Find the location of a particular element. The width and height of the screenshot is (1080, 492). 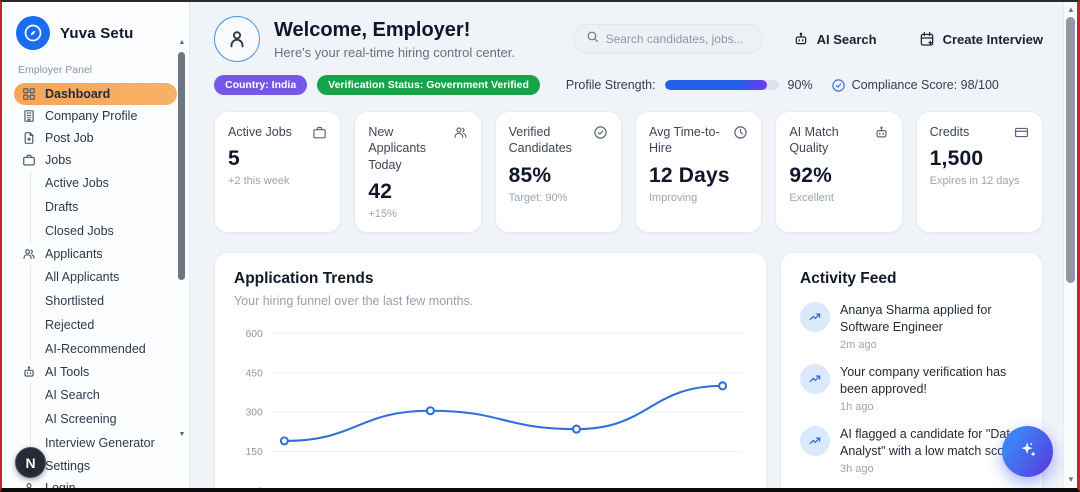

page-title: Welcome, Employer! is located at coordinates (372, 29).